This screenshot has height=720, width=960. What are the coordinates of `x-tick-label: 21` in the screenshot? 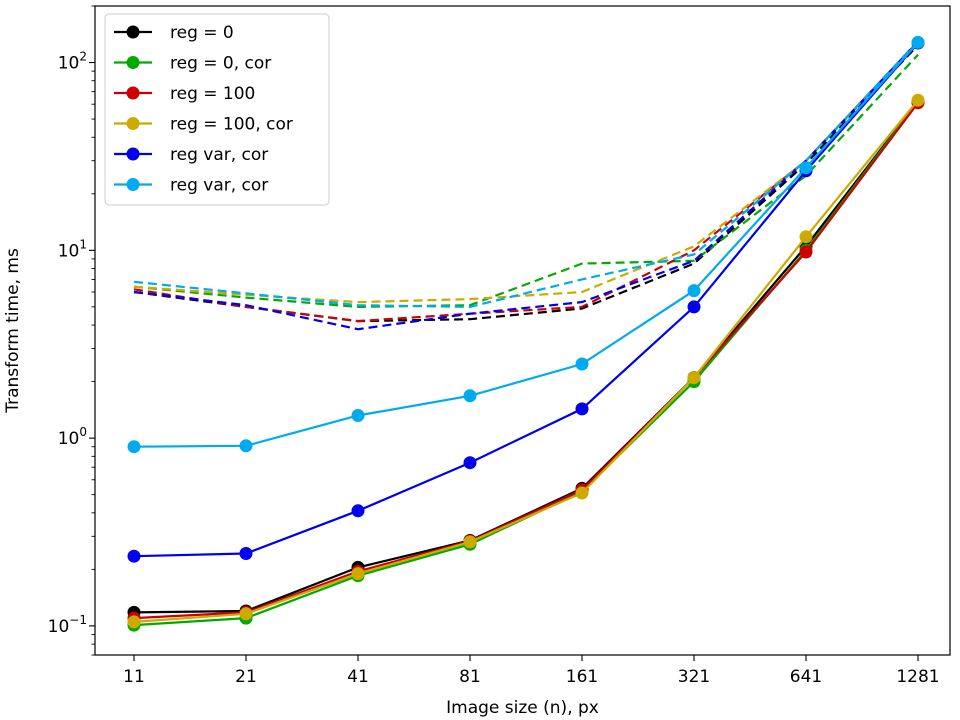 It's located at (246, 677).